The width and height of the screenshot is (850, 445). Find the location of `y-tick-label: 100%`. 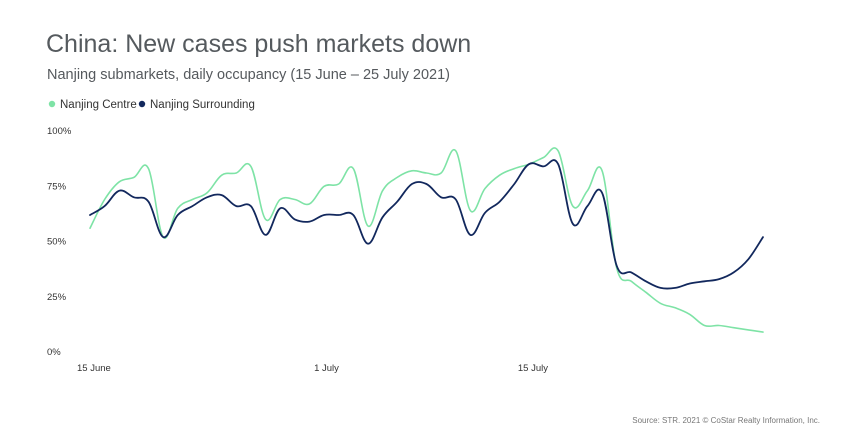

y-tick-label: 100% is located at coordinates (59, 131).